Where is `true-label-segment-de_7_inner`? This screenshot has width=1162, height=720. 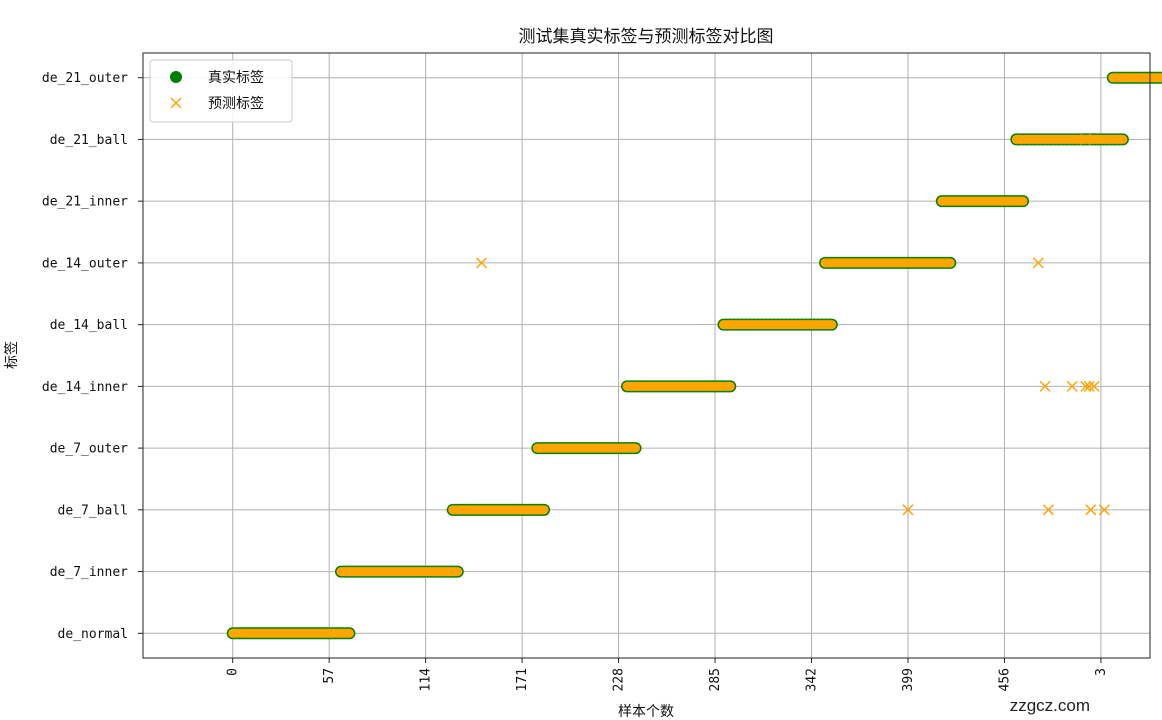
true-label-segment-de_7_inner is located at coordinates (399, 571).